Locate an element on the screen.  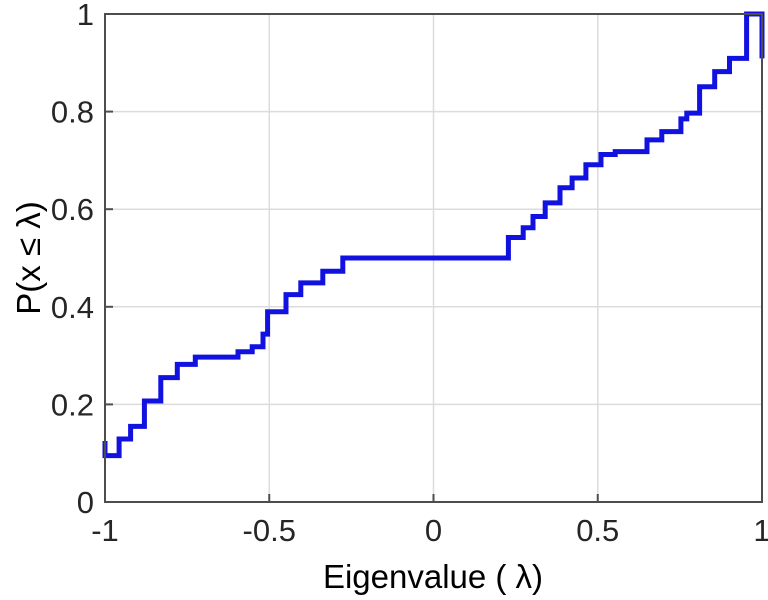
y-tick-label-0.6: 0.6 is located at coordinates (72, 209).